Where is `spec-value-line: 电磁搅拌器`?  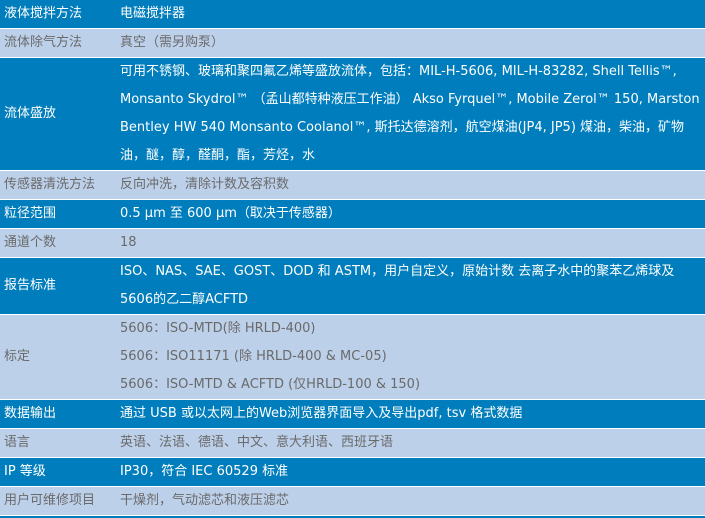
spec-value-line: 电磁搅拌器 is located at coordinates (410, 14).